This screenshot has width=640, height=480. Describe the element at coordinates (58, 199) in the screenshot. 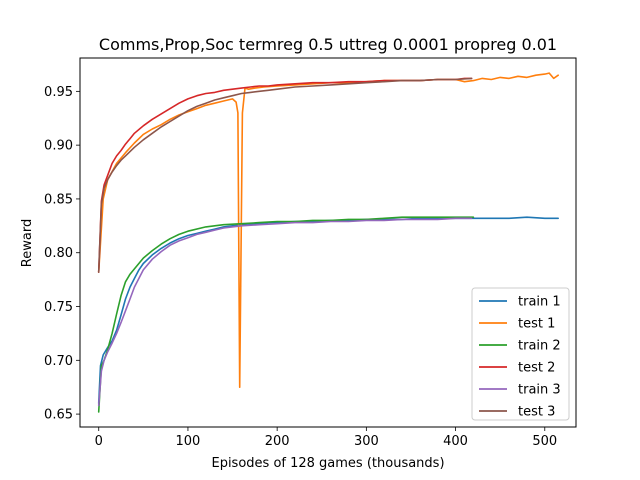

I see `y-tick-label: 0.85` at that location.